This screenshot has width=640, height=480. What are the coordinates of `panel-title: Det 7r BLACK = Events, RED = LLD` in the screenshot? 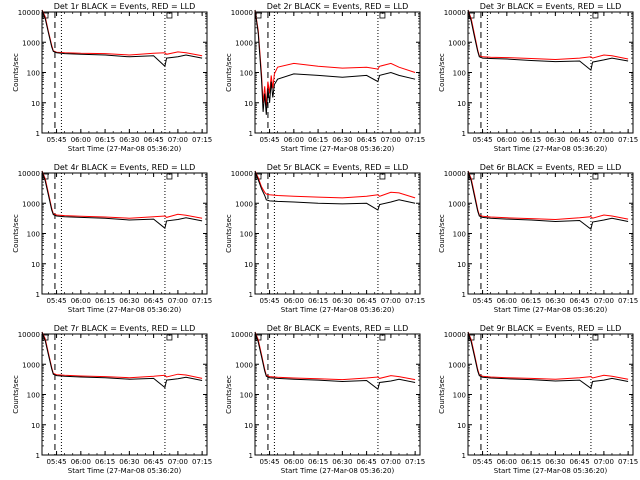 It's located at (125, 328).